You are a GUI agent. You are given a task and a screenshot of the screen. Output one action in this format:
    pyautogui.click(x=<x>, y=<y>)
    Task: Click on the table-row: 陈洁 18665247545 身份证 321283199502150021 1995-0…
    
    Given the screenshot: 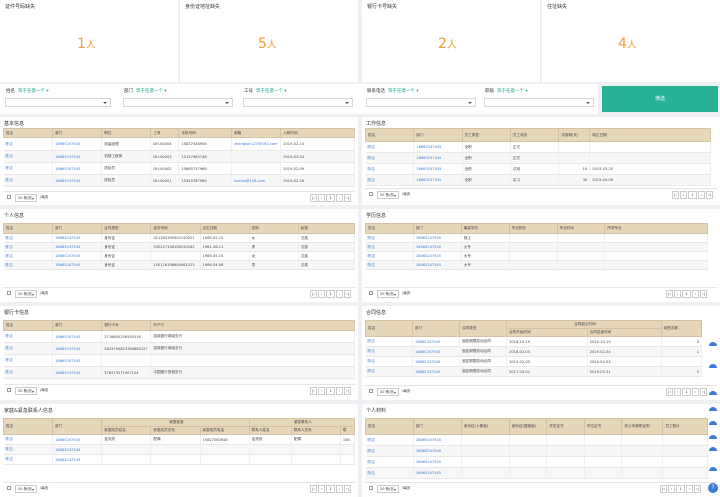 What is the action you would take?
    pyautogui.click(x=179, y=238)
    